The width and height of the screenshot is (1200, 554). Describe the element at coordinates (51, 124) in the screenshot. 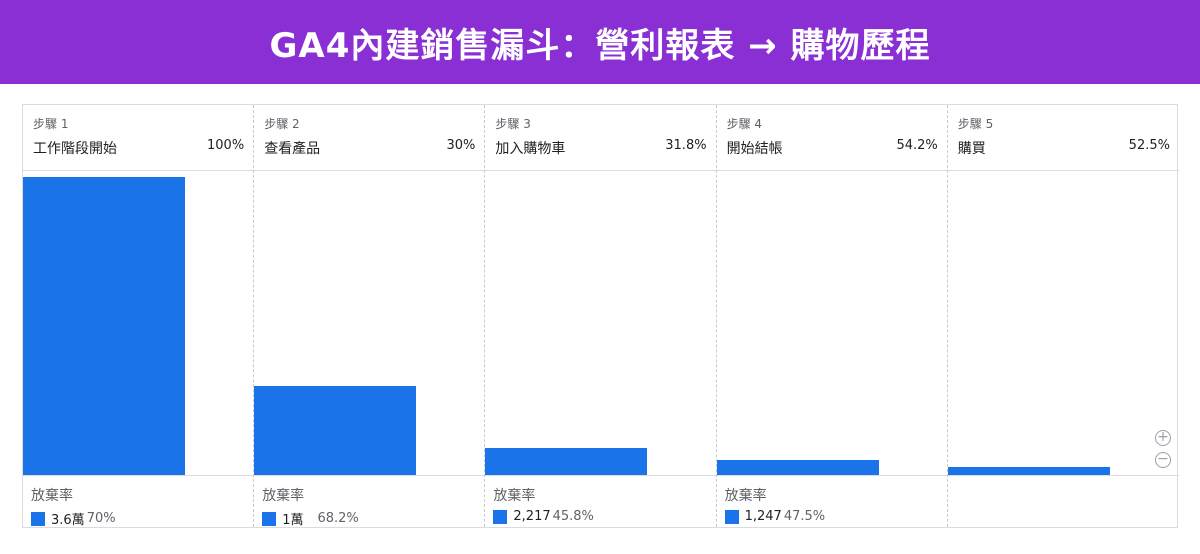

I see `step-number: 步驟 1` at that location.